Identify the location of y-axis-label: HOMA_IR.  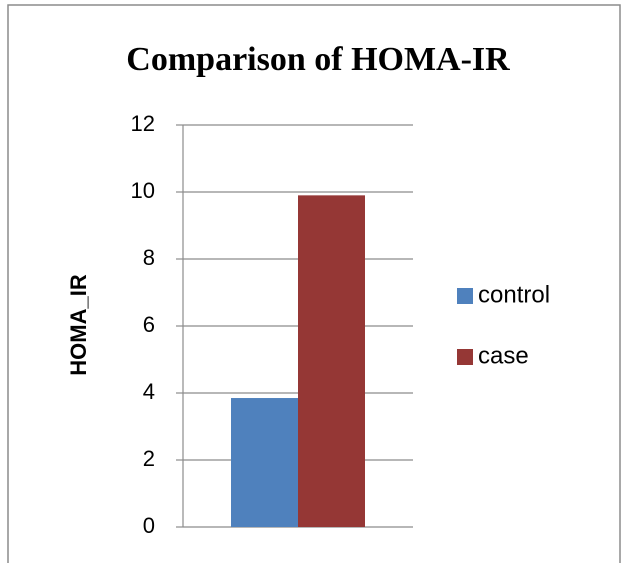
(78, 325).